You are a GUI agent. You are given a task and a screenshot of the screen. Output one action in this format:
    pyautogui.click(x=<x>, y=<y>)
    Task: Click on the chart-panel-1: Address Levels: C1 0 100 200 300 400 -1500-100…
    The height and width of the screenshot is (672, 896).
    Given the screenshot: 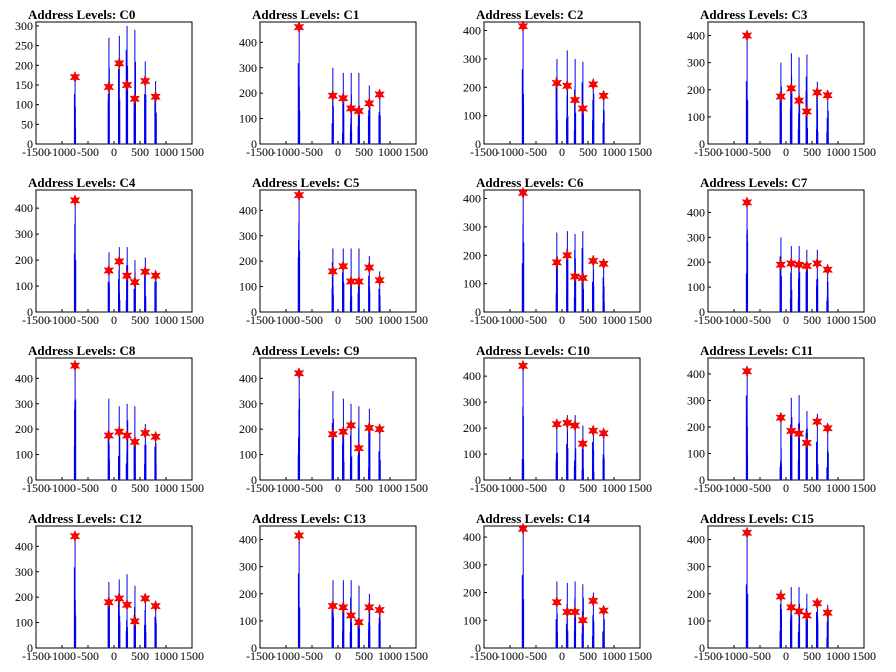 What is the action you would take?
    pyautogui.click(x=333, y=83)
    